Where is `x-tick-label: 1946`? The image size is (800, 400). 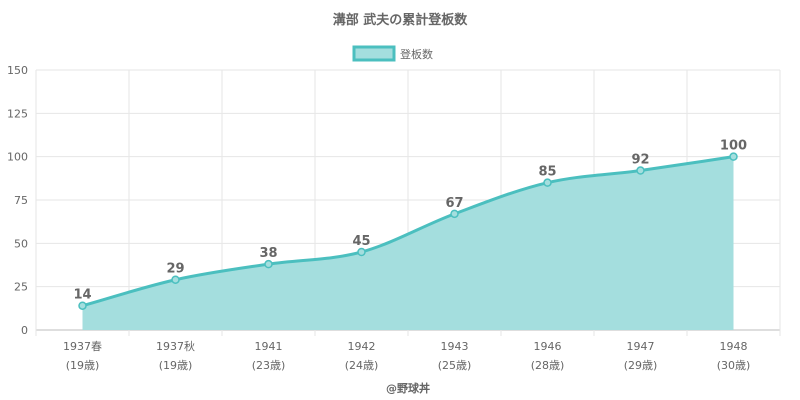 x-tick-label: 1946 is located at coordinates (548, 346).